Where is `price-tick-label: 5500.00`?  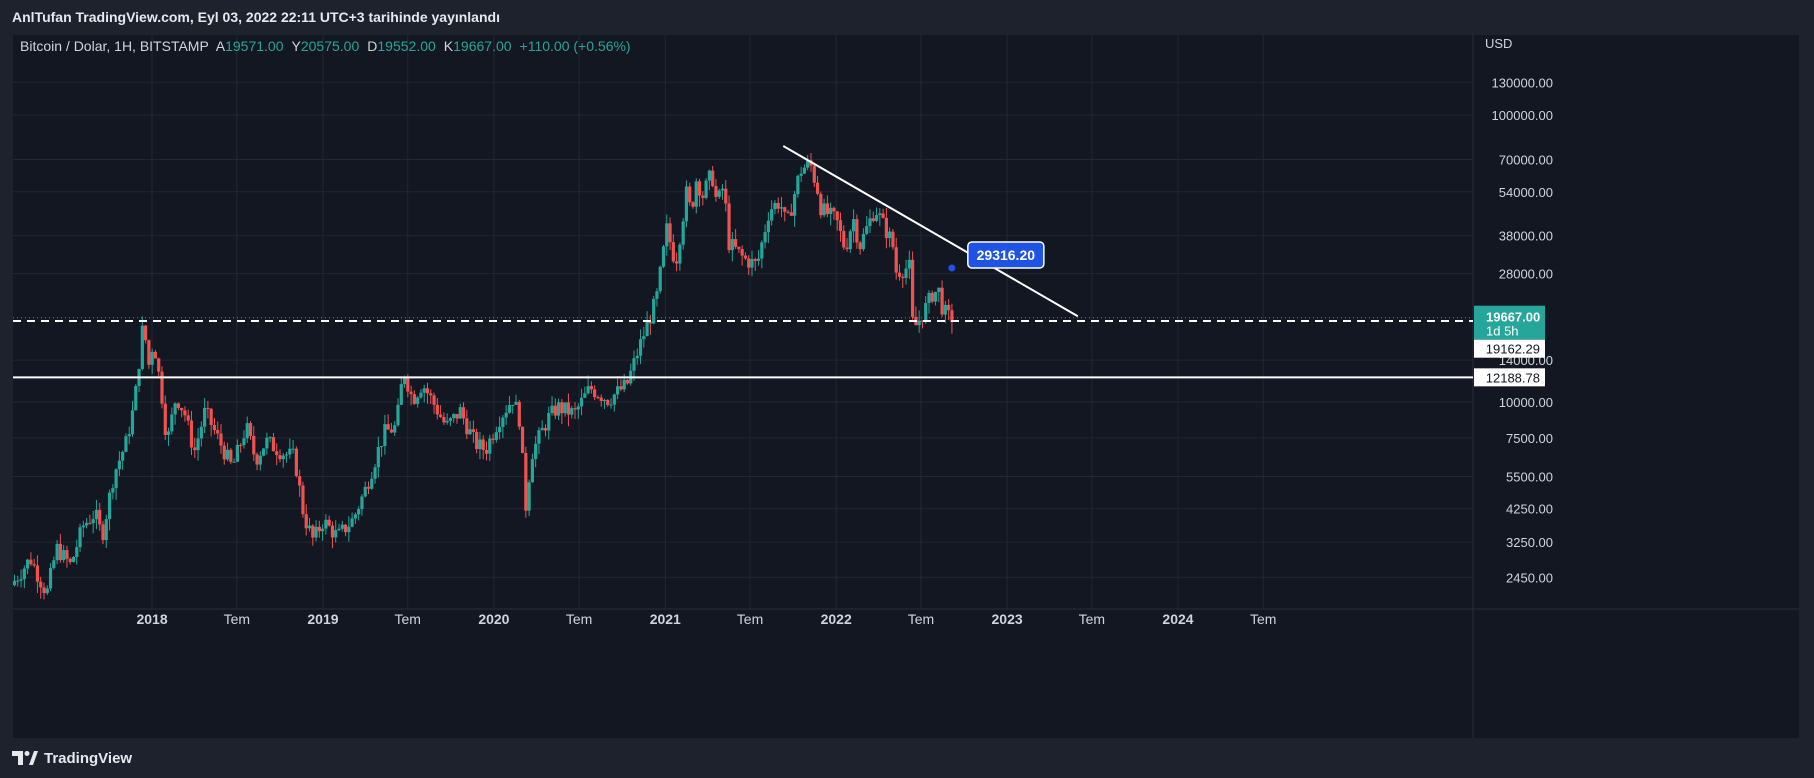 price-tick-label: 5500.00 is located at coordinates (1529, 477).